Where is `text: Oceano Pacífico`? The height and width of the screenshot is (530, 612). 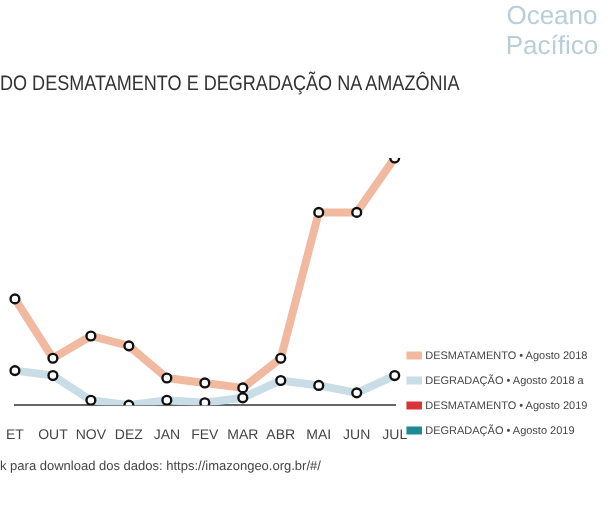
text: Oceano Pacífico is located at coordinates (552, 30).